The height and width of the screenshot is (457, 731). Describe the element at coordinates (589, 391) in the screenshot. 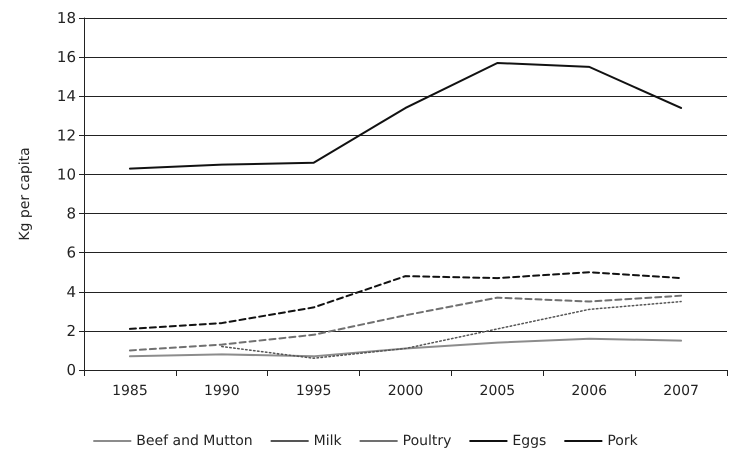

I see `x-tick-label: 2006` at that location.